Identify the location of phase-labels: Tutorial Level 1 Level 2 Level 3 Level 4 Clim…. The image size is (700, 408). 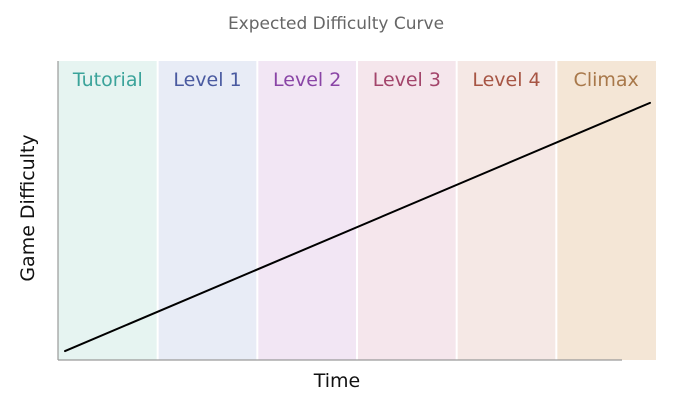
(355, 80).